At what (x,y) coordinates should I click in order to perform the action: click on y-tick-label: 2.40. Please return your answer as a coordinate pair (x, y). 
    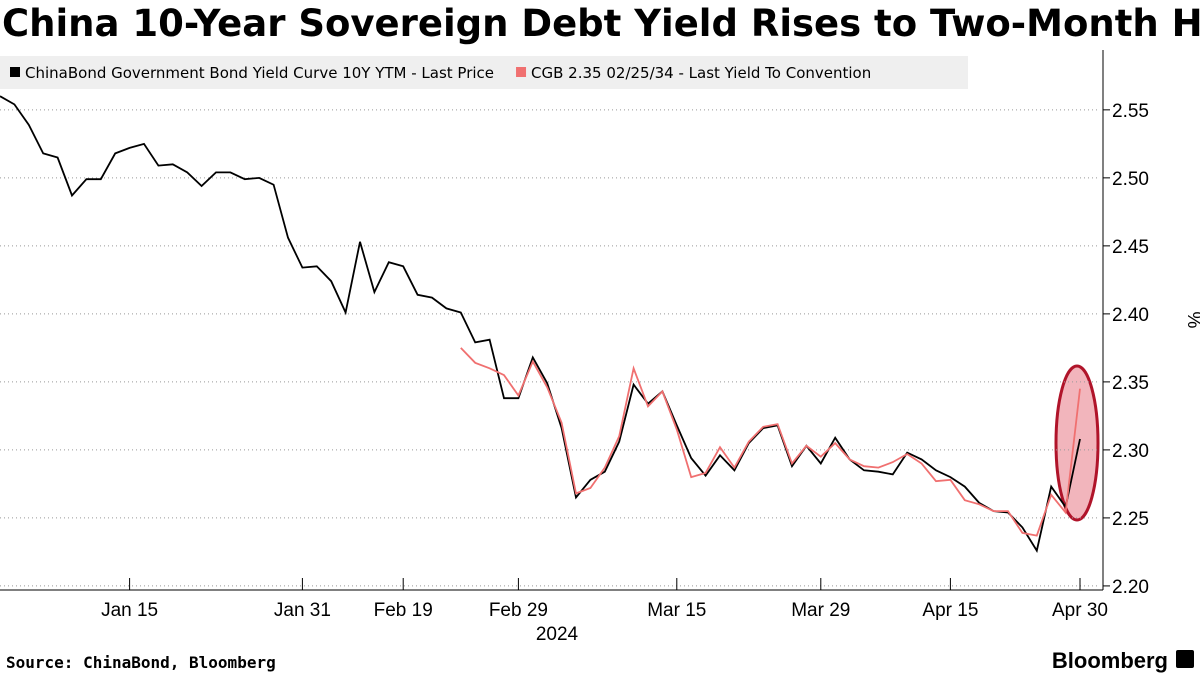
    Looking at the image, I should click on (1130, 315).